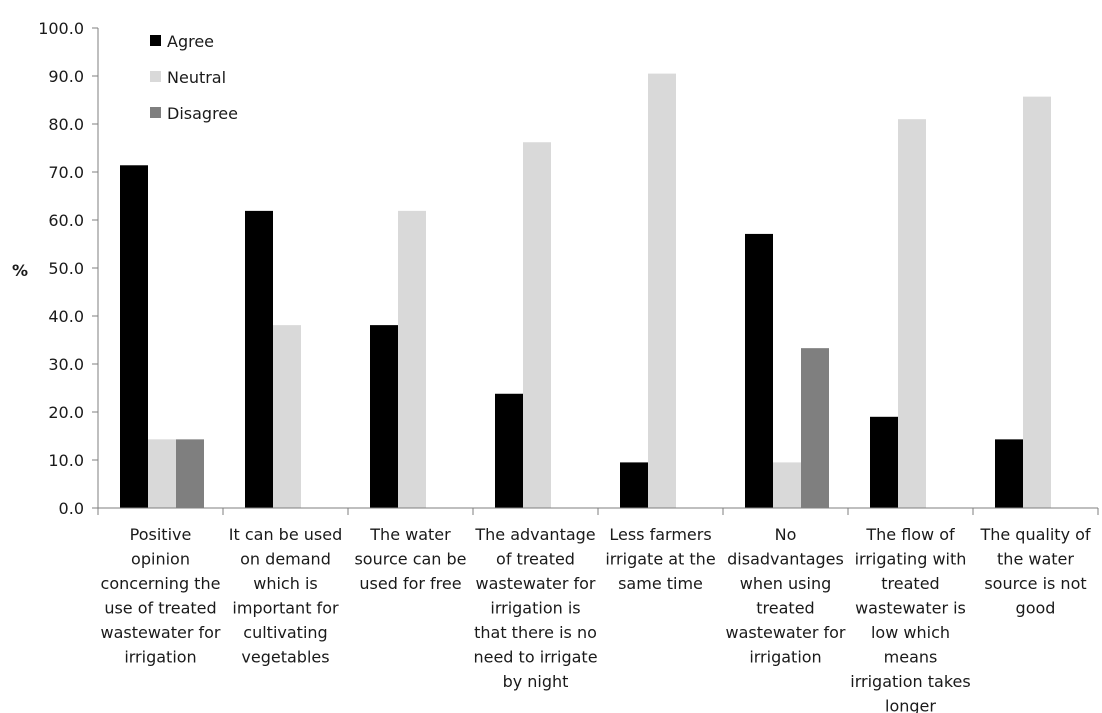 This screenshot has width=1102, height=713. What do you see at coordinates (155, 76) in the screenshot?
I see `legend-swatch-neutral` at bounding box center [155, 76].